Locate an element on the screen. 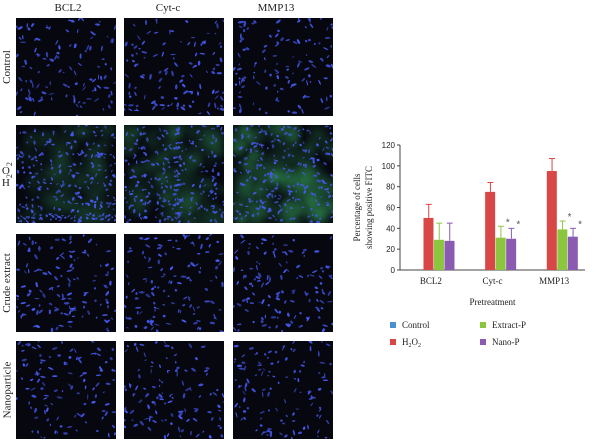  x-tick-label-cyt-c: Cyt-c is located at coordinates (493, 281).